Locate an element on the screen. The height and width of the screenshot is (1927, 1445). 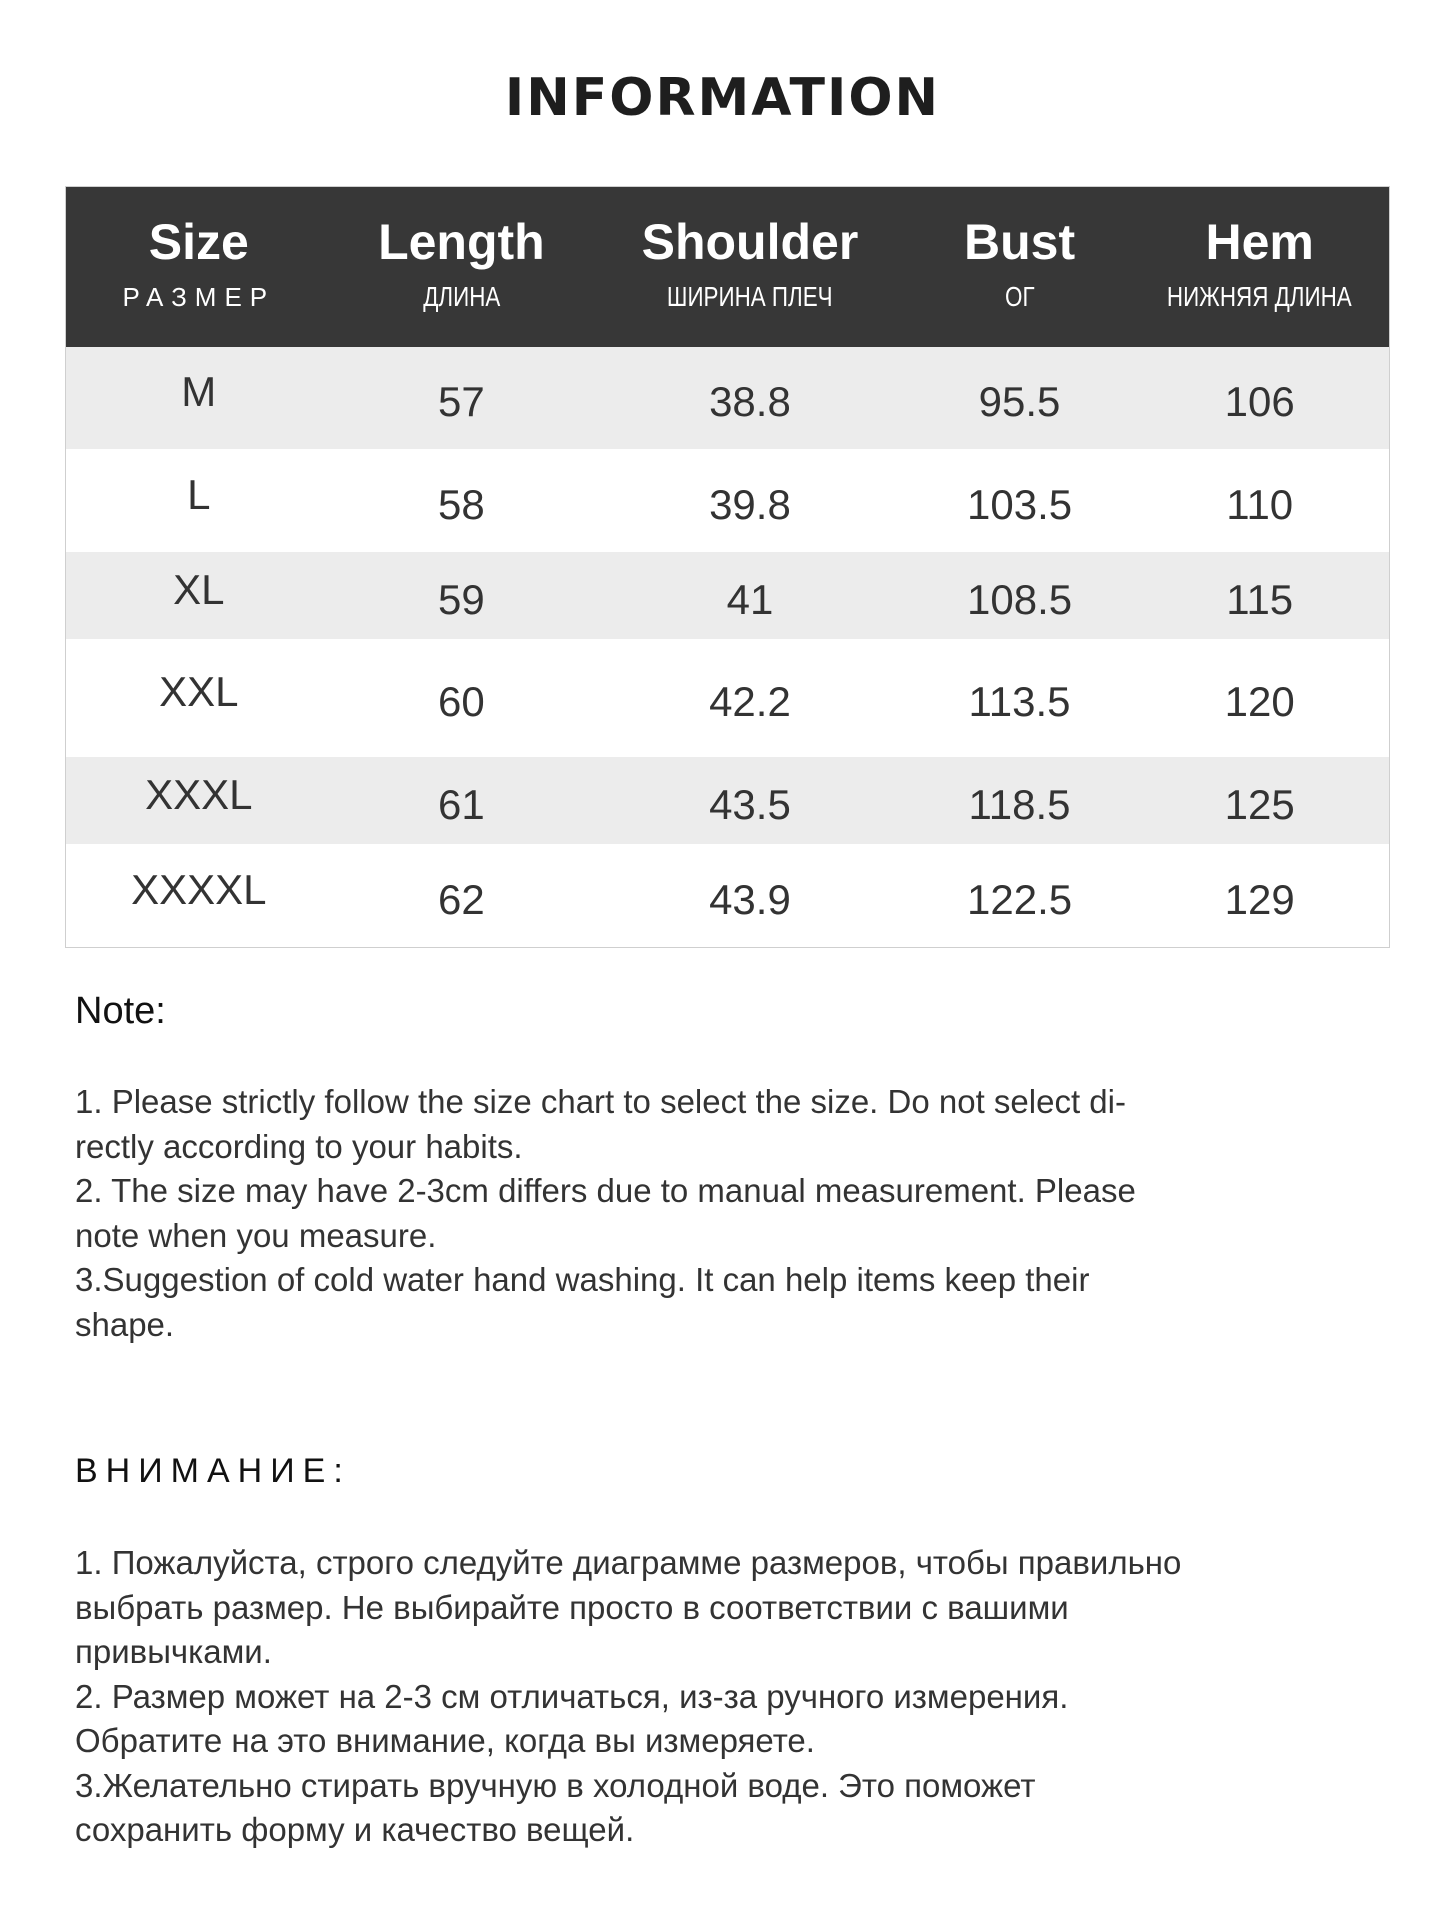
attention-heading: ВНИМАНИЕ: is located at coordinates (213, 1471).